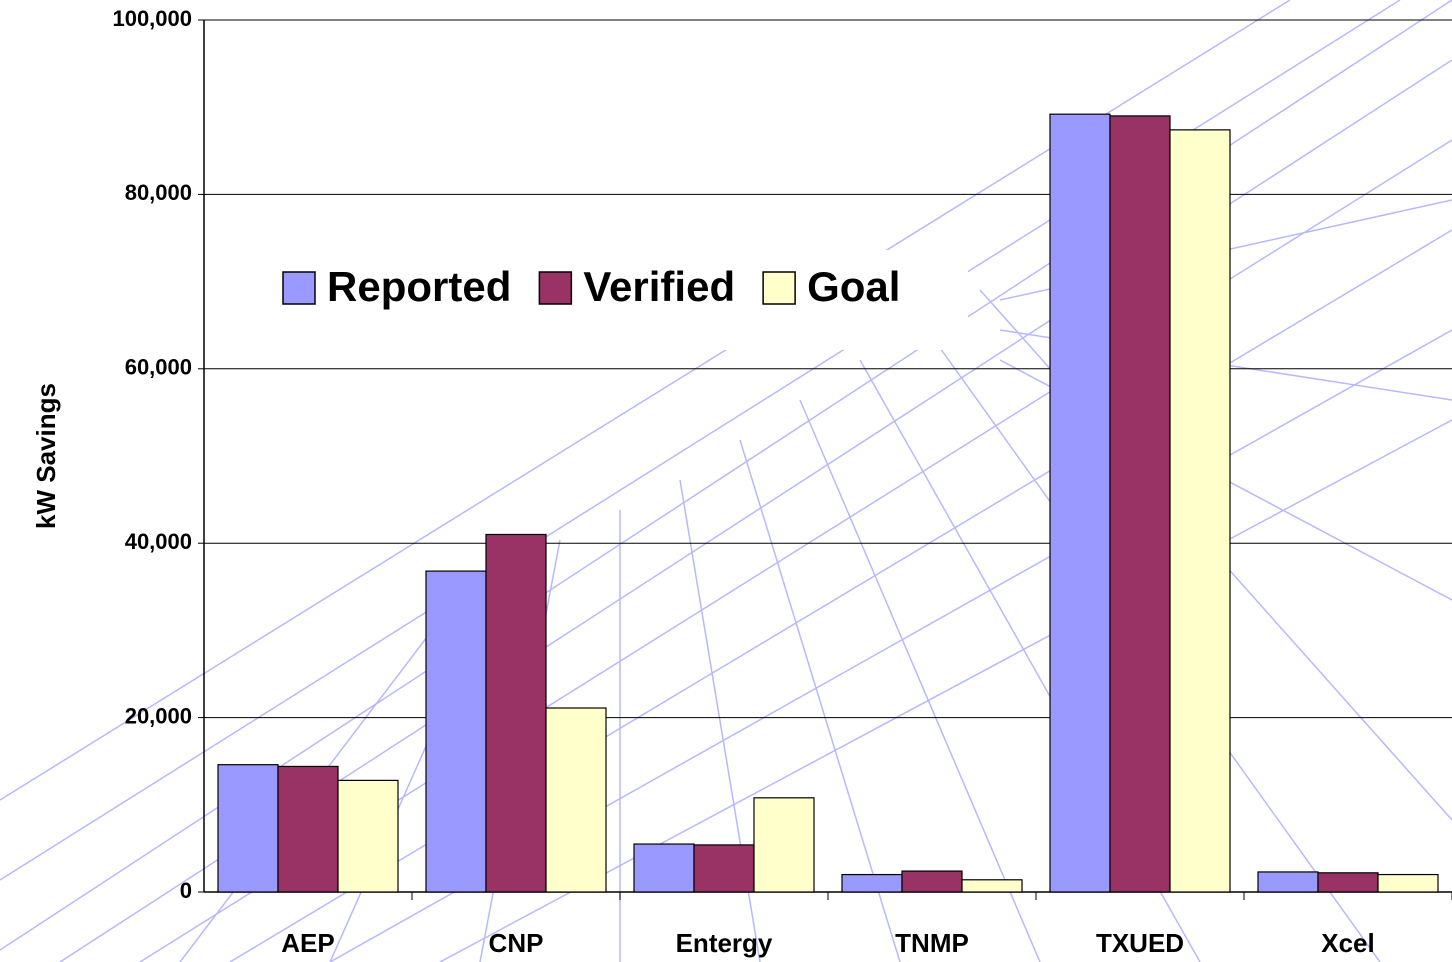  Describe the element at coordinates (724, 943) in the screenshot. I see `x-tick-label: Entergy` at that location.